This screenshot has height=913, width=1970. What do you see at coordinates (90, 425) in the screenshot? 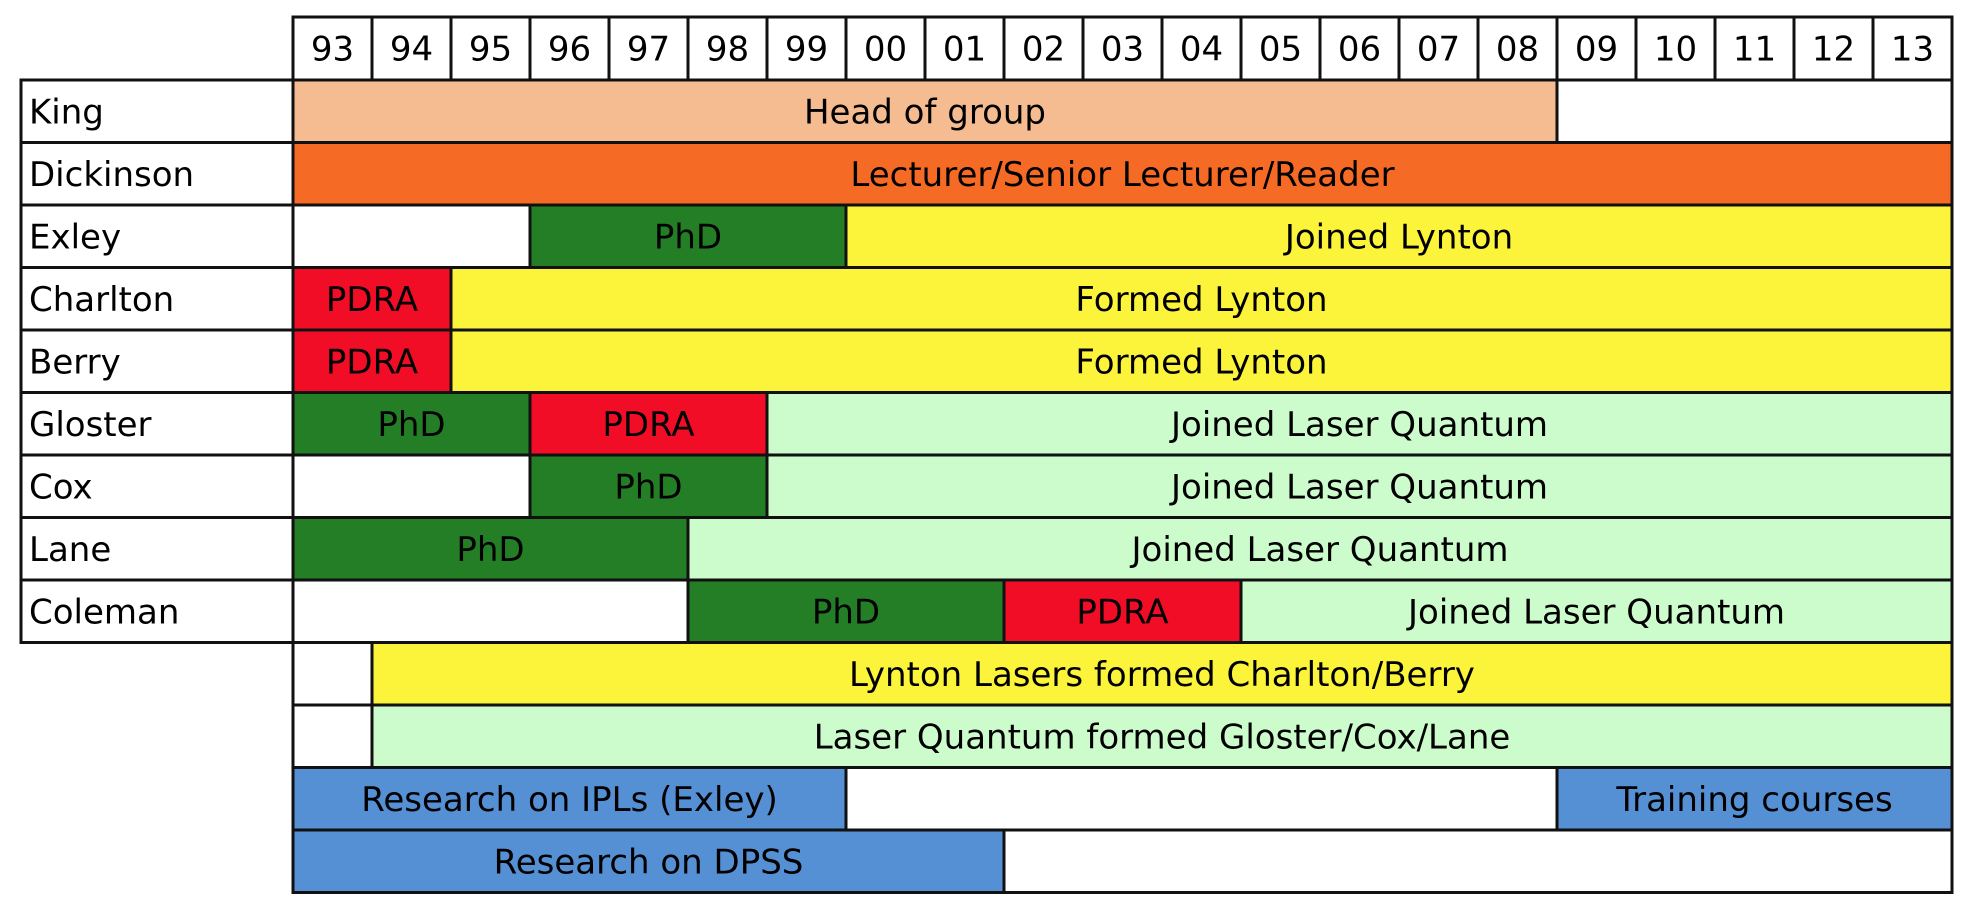
I see `row-name-gloster: Gloster` at bounding box center [90, 425].